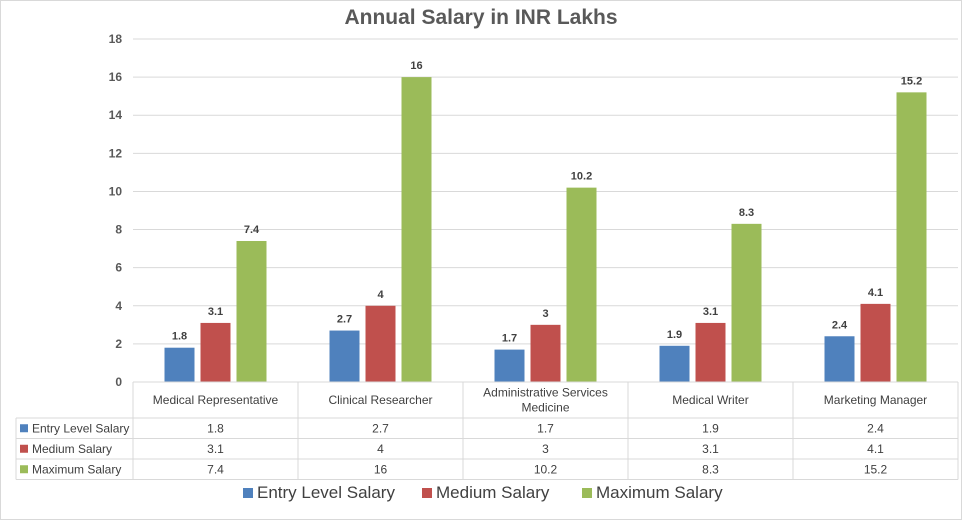 Image resolution: width=962 pixels, height=520 pixels. I want to click on y-tick-label: 0, so click(118, 382).